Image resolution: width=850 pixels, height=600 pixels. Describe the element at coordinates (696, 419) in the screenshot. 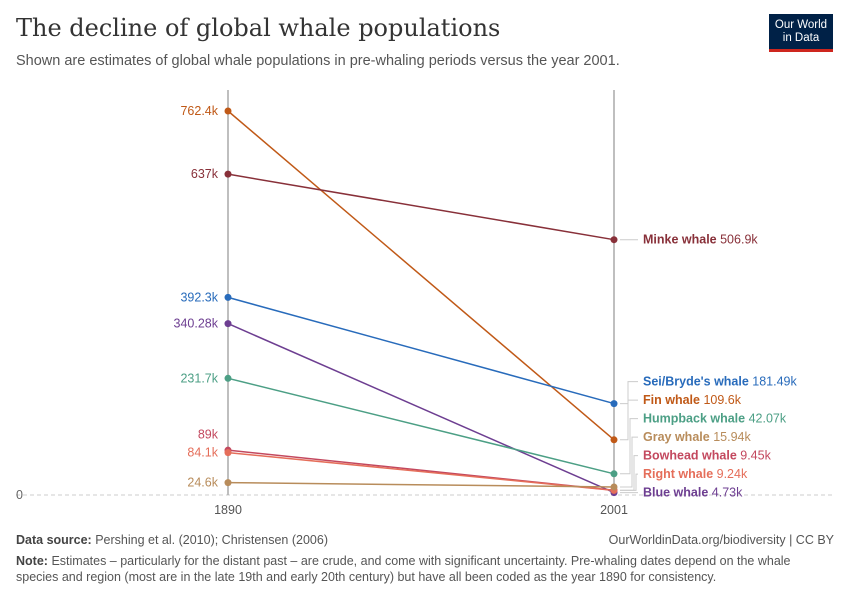

I see `series-name: Humpback whale` at that location.